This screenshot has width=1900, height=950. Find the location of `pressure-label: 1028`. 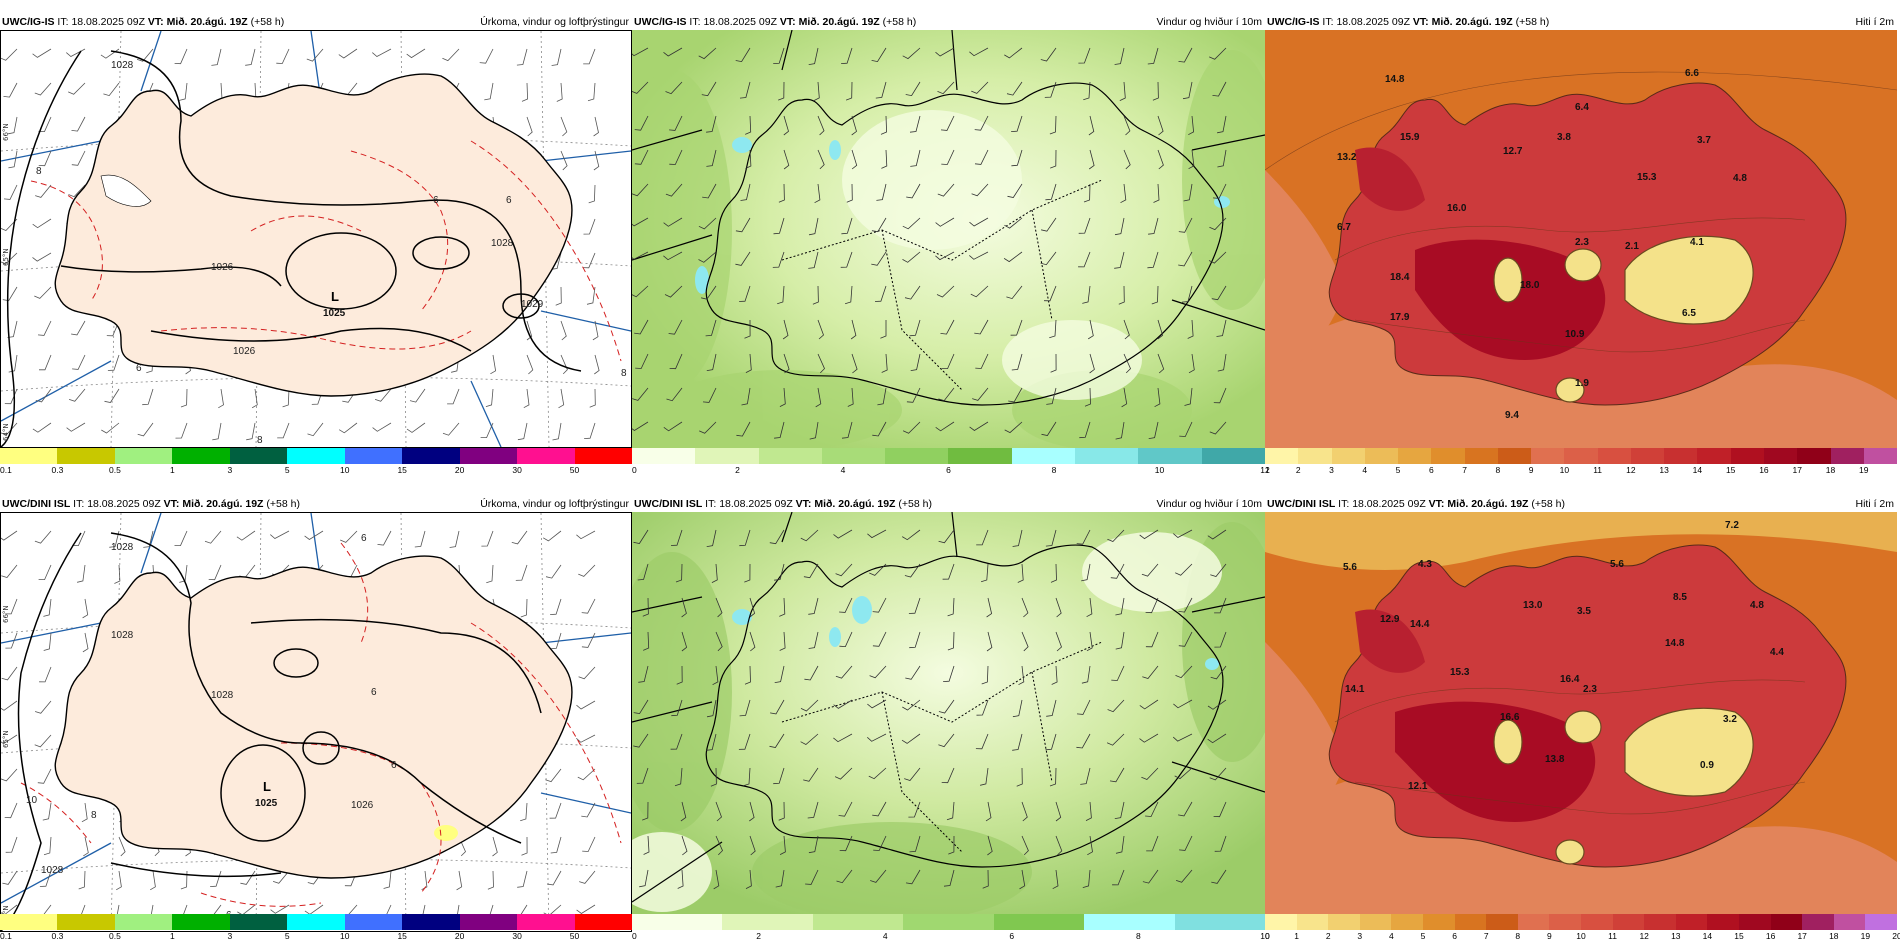

pressure-label: 1028 is located at coordinates (222, 695).